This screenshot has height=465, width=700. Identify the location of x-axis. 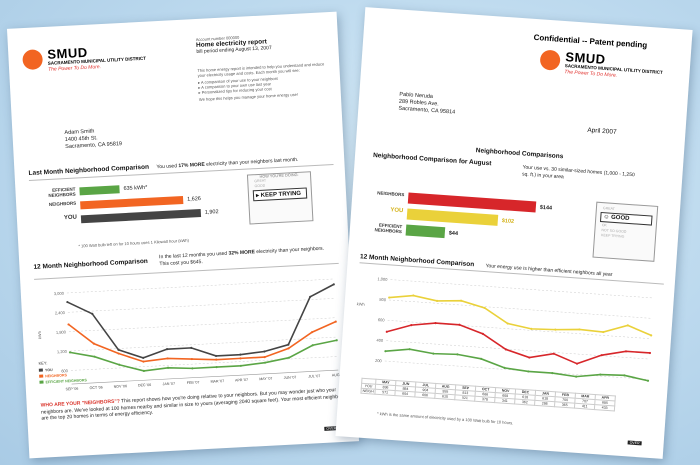
(205, 377).